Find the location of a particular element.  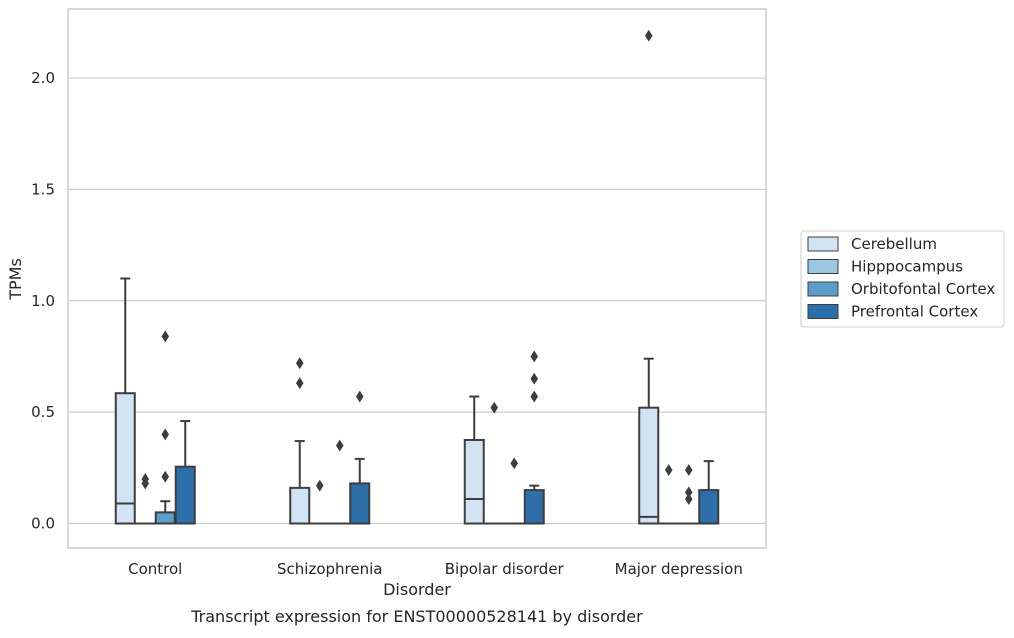

legend-item: Prefrontal Cortex is located at coordinates (893, 312).